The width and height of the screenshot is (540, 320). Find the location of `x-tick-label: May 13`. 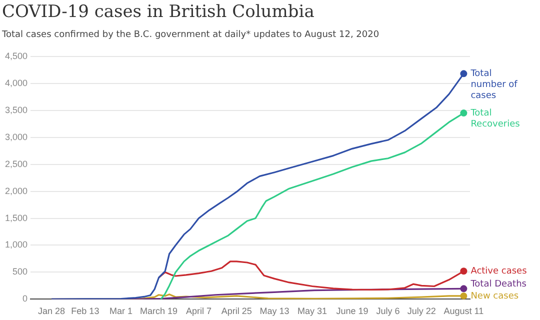

x-tick-label: May 13 is located at coordinates (275, 311).